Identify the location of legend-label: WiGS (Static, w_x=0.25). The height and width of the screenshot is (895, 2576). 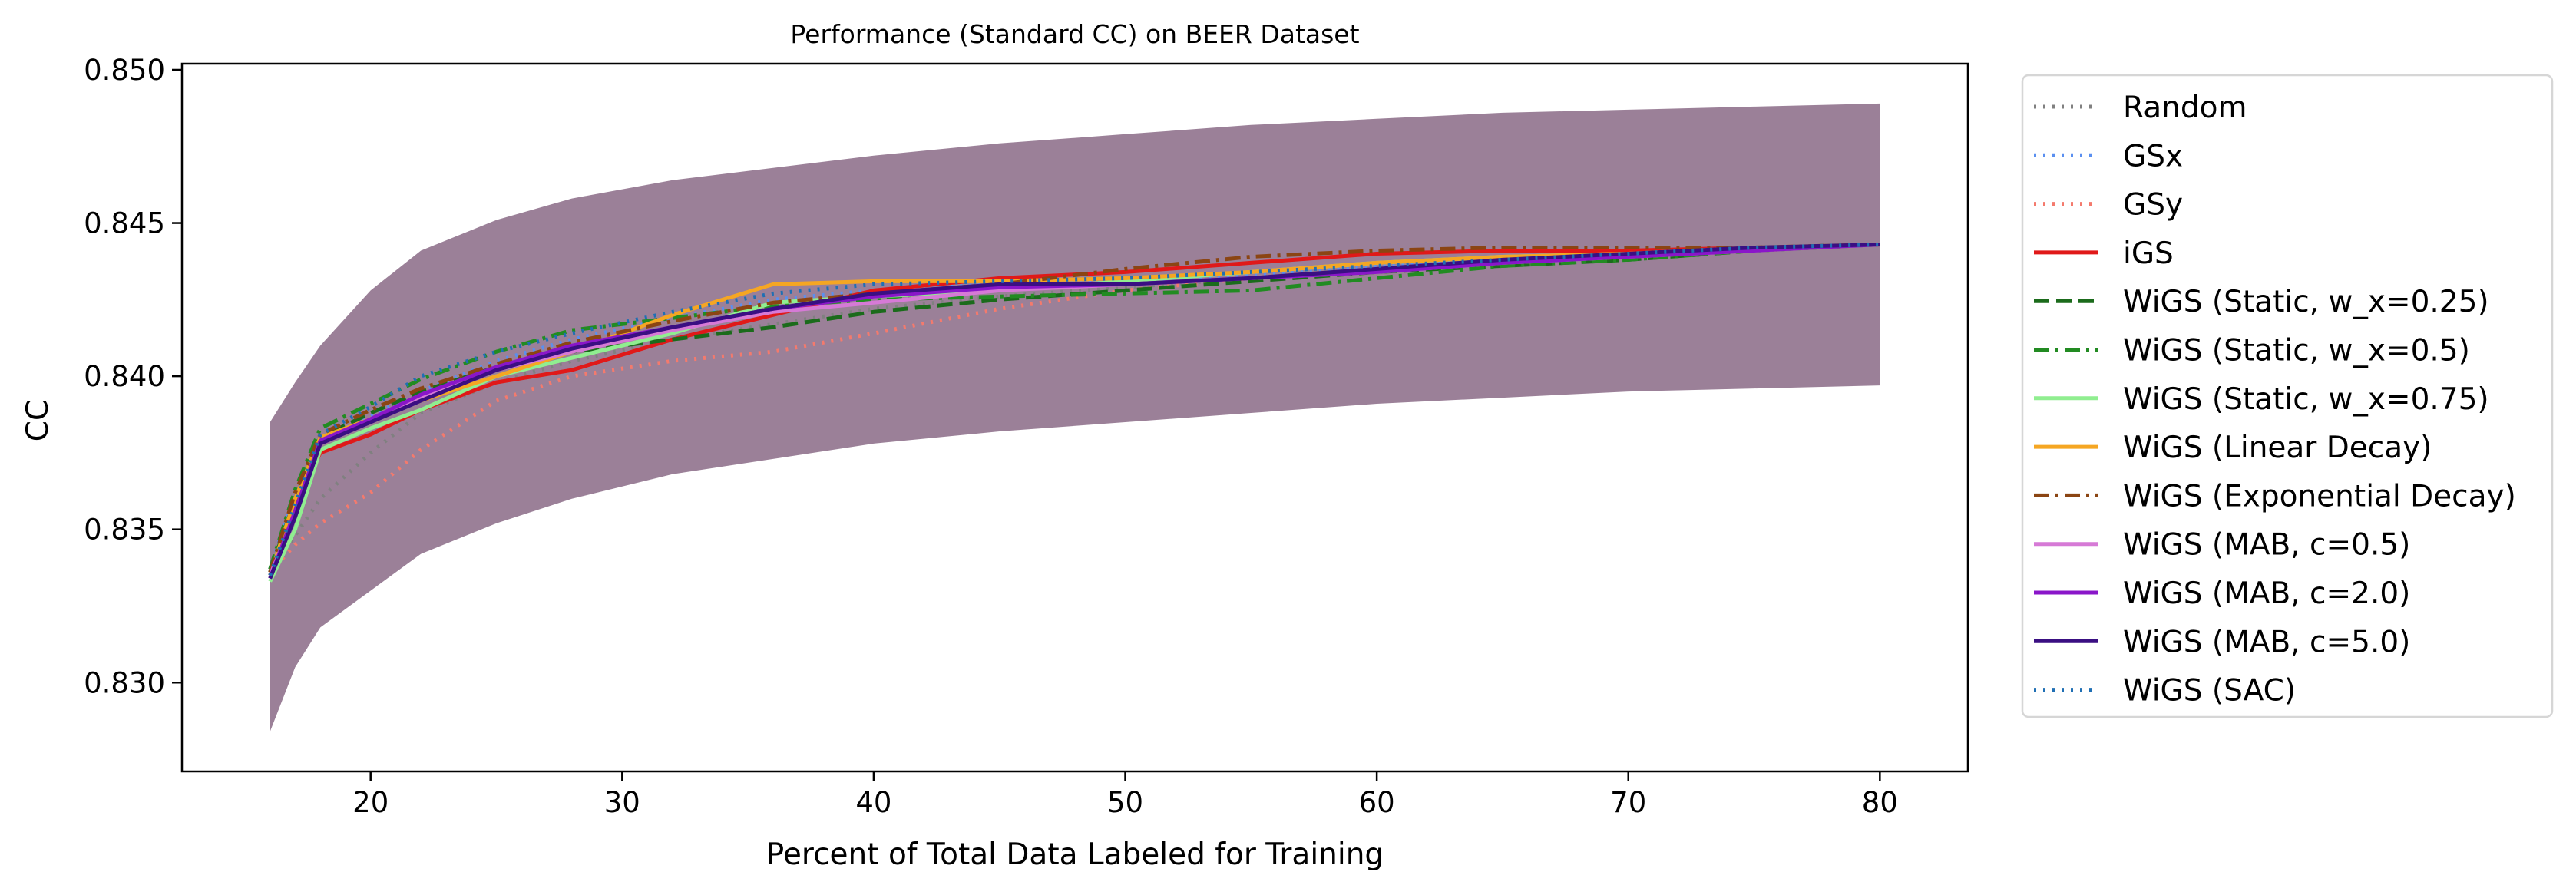
(2306, 302).